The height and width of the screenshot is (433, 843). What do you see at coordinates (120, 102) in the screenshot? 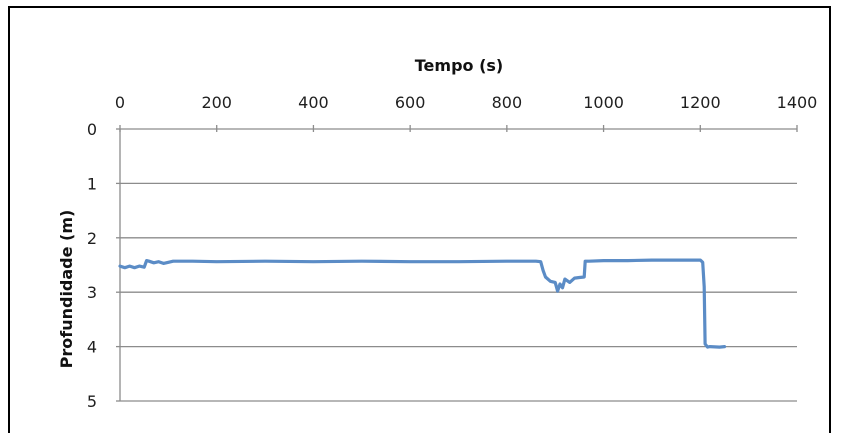
I see `x-tick-label-0: 0` at bounding box center [120, 102].